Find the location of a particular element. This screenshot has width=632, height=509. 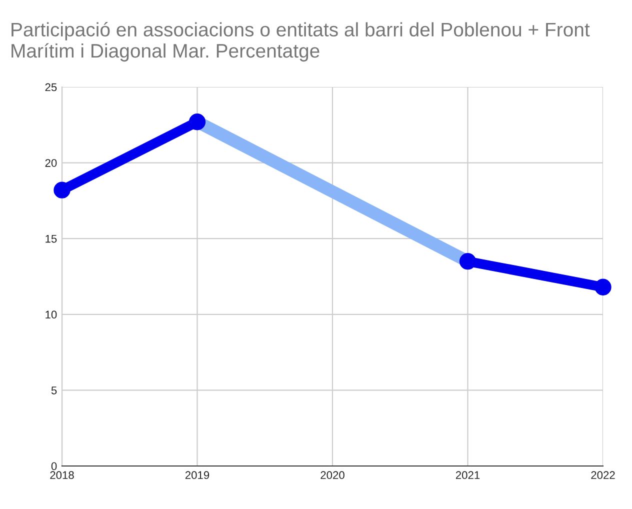

x-tick-label: 2019 is located at coordinates (197, 475).